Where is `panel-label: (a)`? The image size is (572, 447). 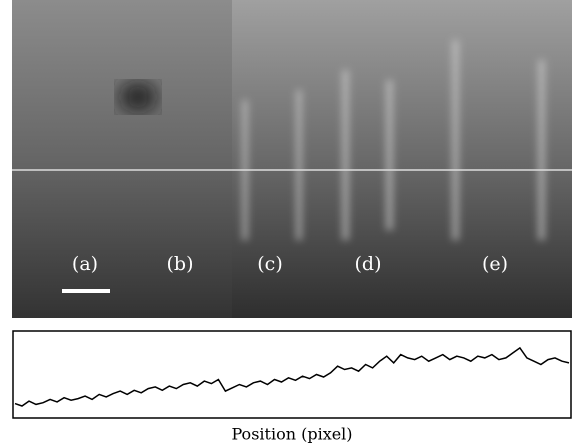
panel-label: (a) is located at coordinates (85, 264).